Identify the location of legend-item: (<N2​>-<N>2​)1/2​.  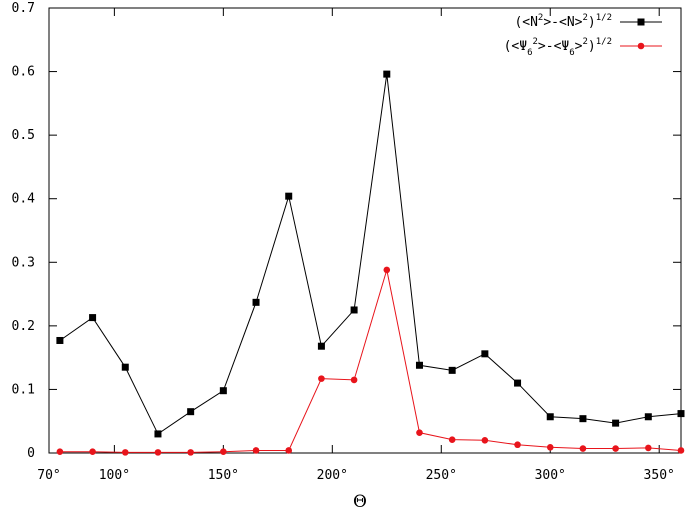
(588, 21).